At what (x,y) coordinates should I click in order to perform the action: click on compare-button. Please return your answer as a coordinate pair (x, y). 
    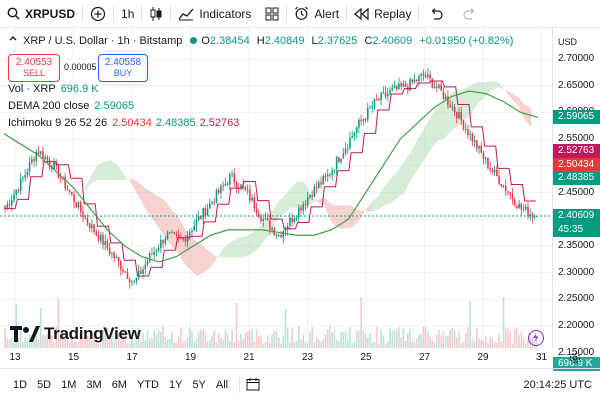
    Looking at the image, I should click on (98, 13).